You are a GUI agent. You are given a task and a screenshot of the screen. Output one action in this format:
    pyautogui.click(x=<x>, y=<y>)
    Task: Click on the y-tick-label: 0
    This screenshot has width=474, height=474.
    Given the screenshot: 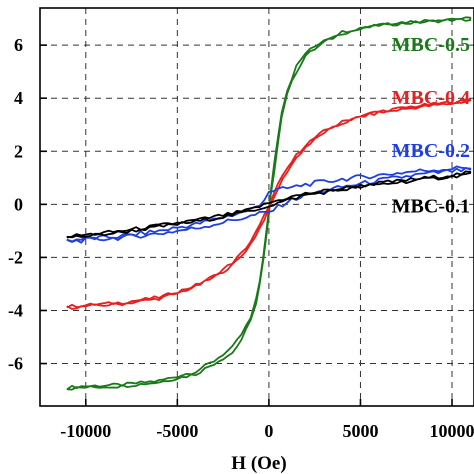 What is the action you would take?
    pyautogui.click(x=18, y=204)
    